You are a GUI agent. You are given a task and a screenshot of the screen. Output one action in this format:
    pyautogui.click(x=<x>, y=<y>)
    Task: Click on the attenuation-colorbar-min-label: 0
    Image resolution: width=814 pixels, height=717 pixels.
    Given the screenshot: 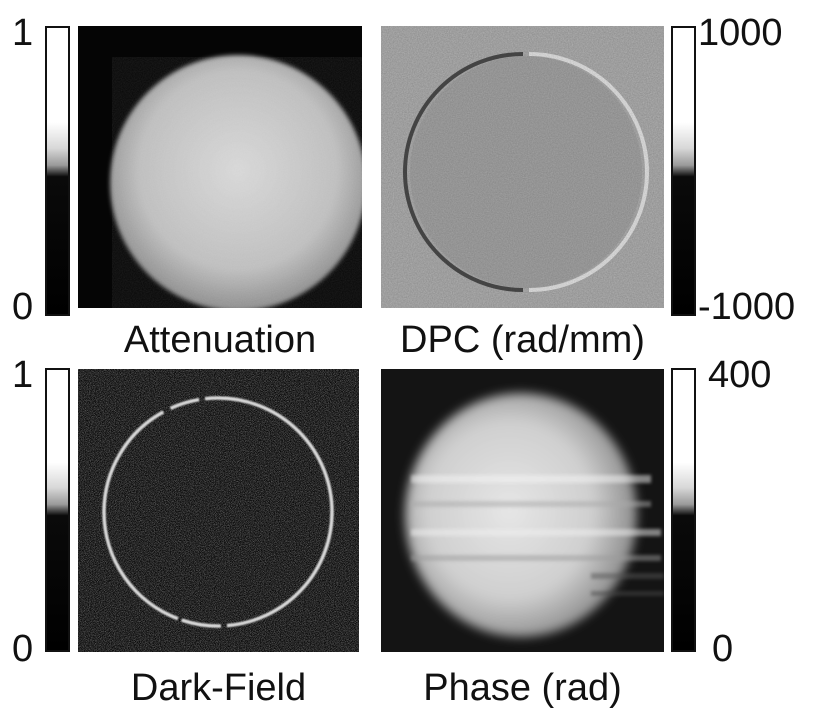 What is the action you would take?
    pyautogui.click(x=23, y=307)
    